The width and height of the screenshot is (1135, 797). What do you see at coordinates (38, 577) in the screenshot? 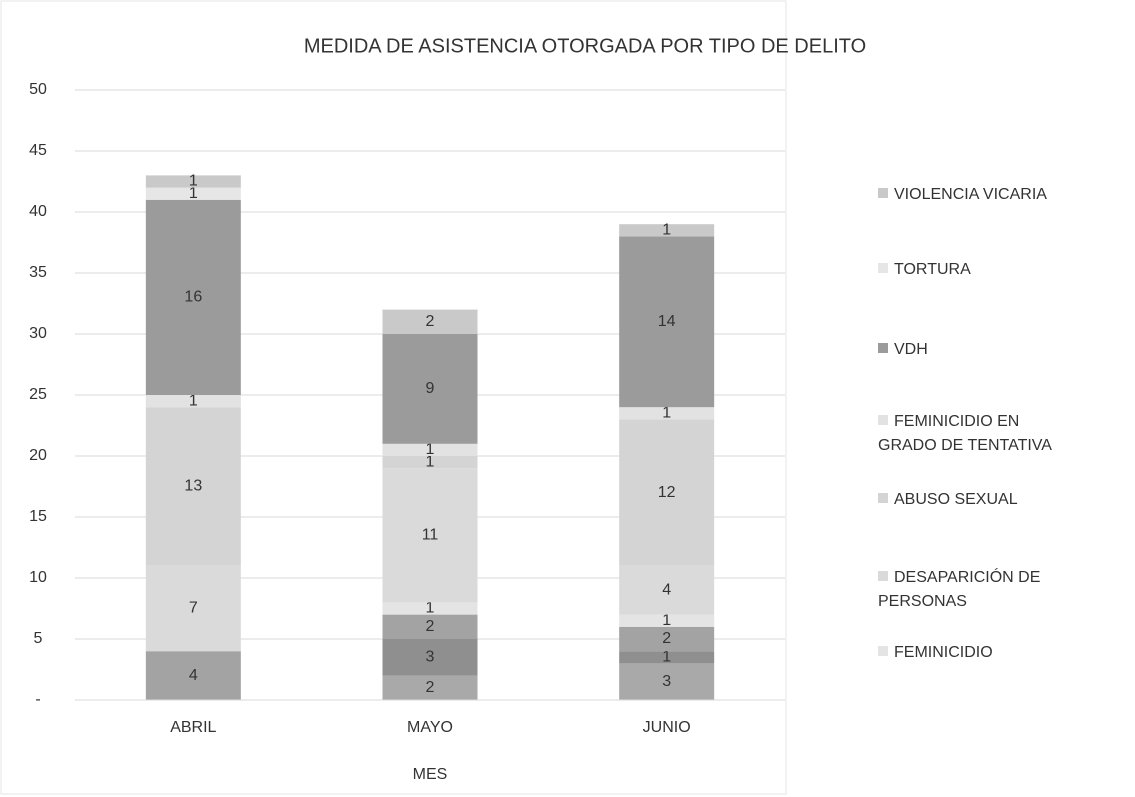
I see `y-tick-label: 10` at bounding box center [38, 577].